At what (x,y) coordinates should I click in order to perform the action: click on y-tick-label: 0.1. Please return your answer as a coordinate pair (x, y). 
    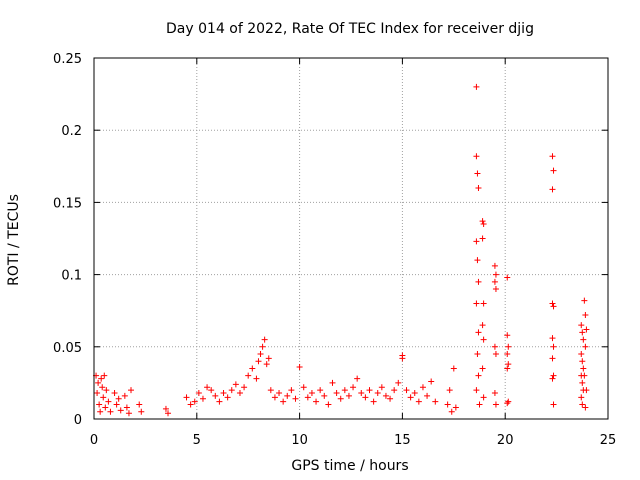
    Looking at the image, I should click on (71, 276).